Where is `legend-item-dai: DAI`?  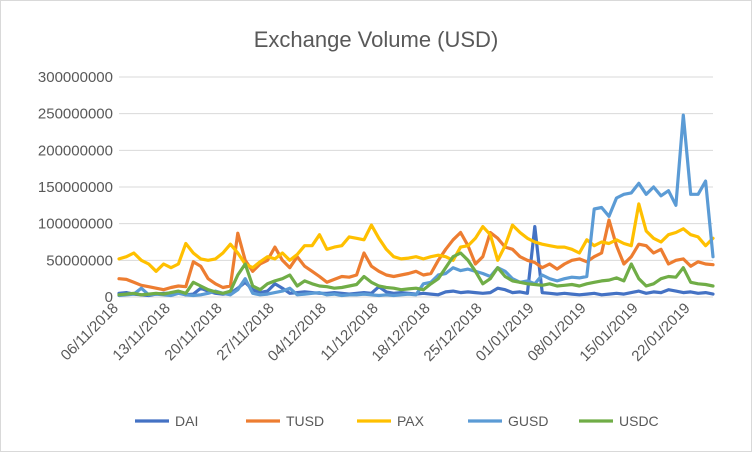
legend-item-dai: DAI is located at coordinates (166, 421).